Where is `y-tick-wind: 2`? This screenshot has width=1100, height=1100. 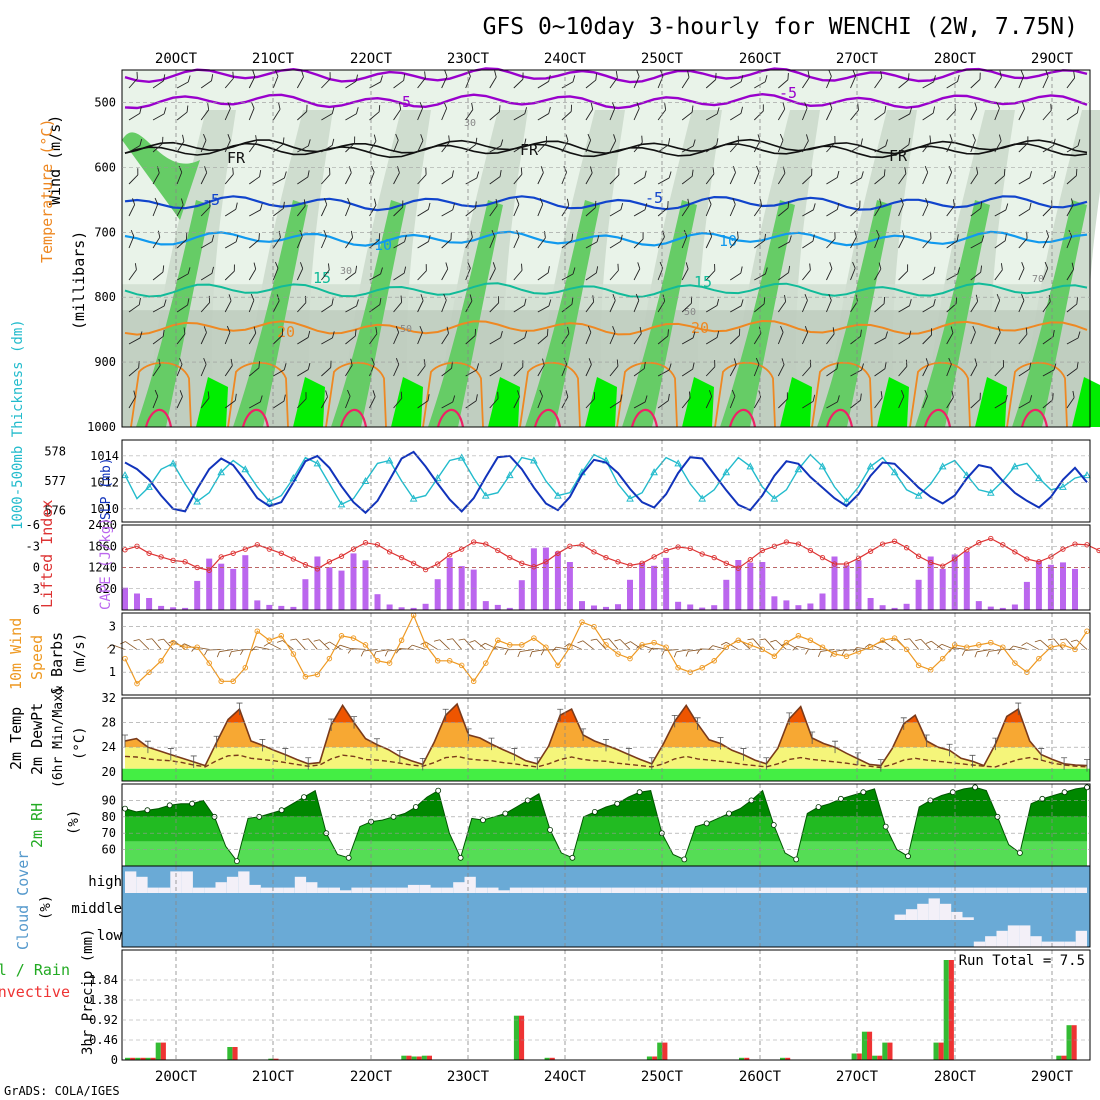
y-tick-wind: 2 is located at coordinates (112, 649).